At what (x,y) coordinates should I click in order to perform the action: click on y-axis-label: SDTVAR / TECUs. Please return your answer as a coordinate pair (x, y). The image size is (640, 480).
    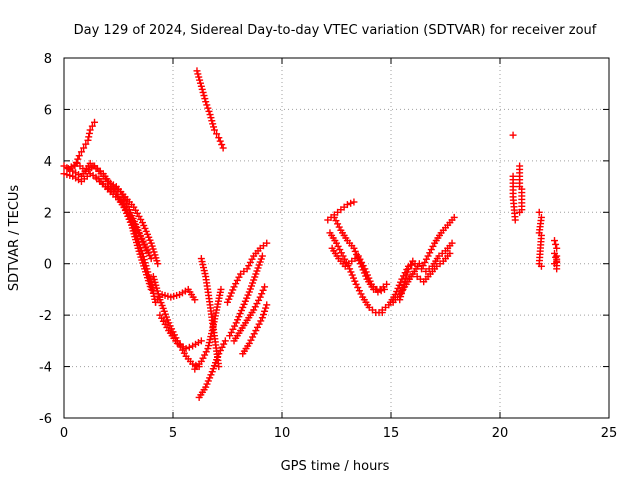
    Looking at the image, I should click on (14, 238).